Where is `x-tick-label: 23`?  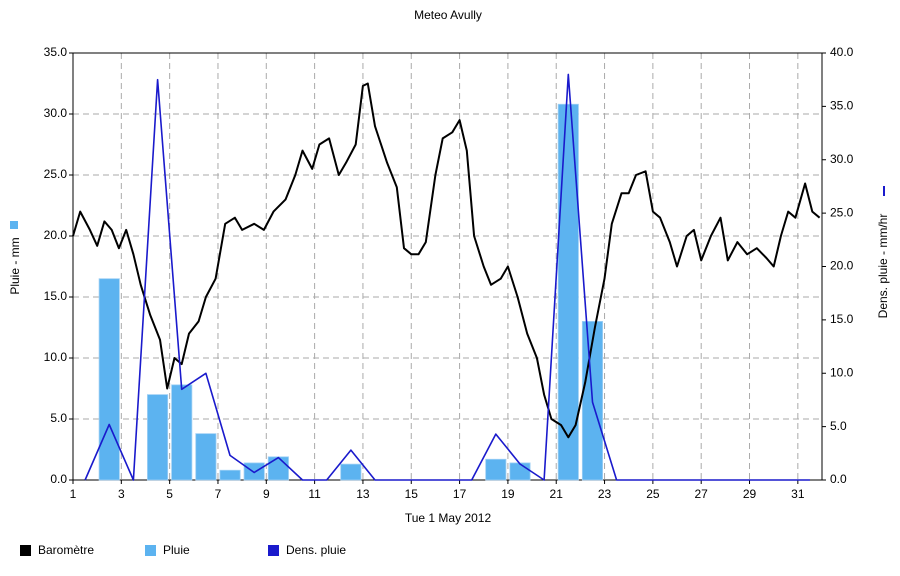 x-tick-label: 23 is located at coordinates (605, 494).